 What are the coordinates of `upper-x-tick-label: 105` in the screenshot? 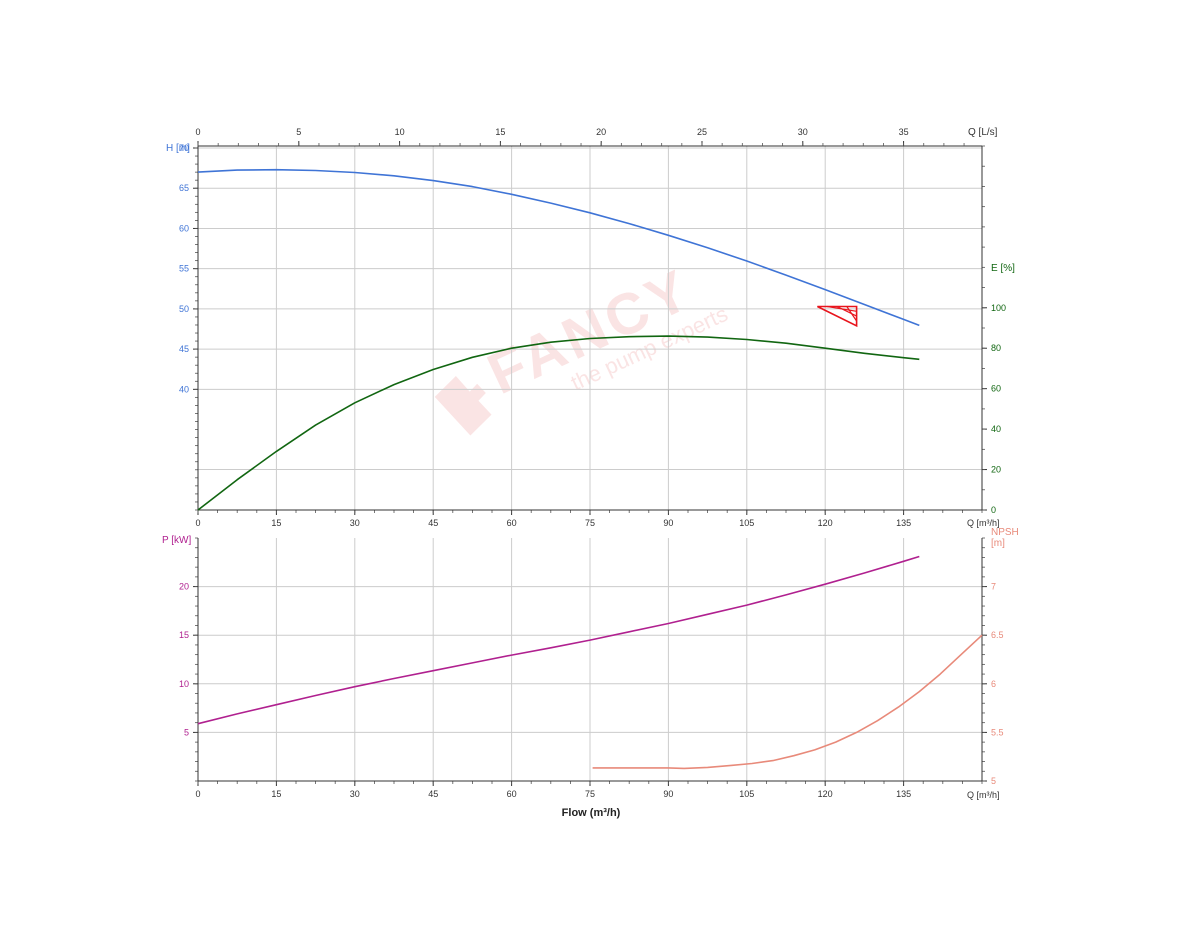 It's located at (746, 523).